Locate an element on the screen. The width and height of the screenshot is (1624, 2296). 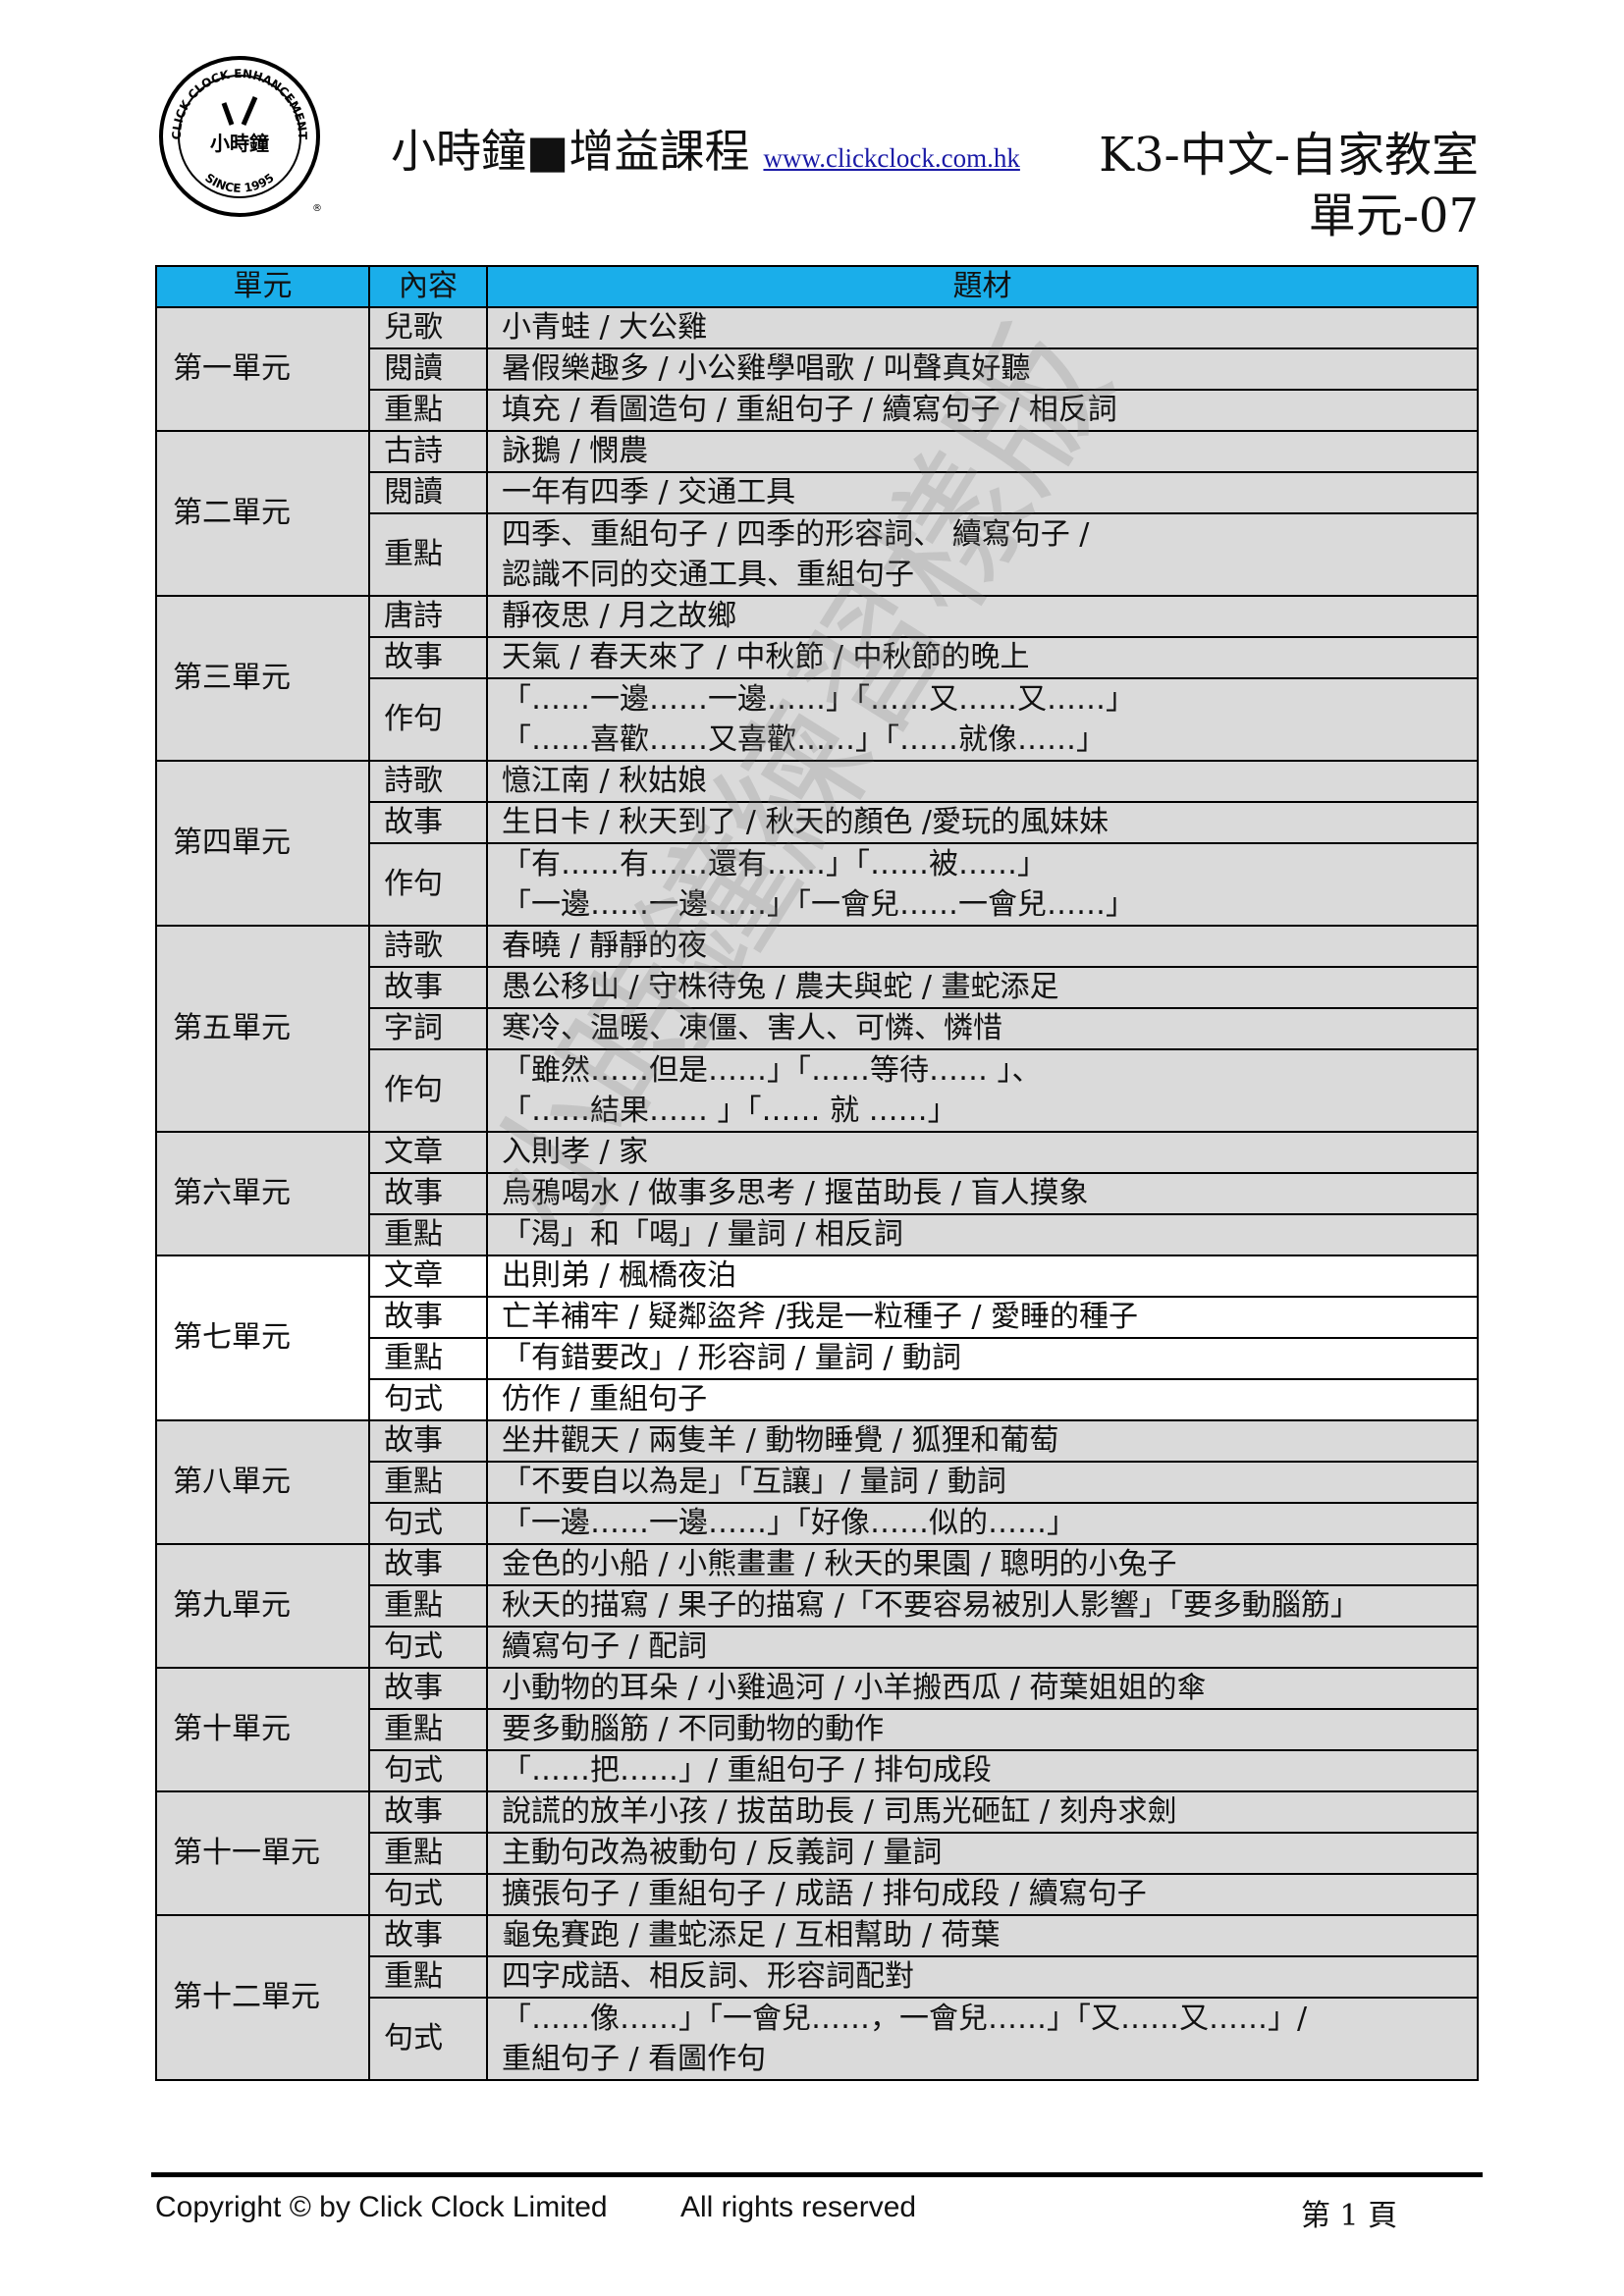
topic: 小青蛙 / 大公雞 is located at coordinates (982, 327).